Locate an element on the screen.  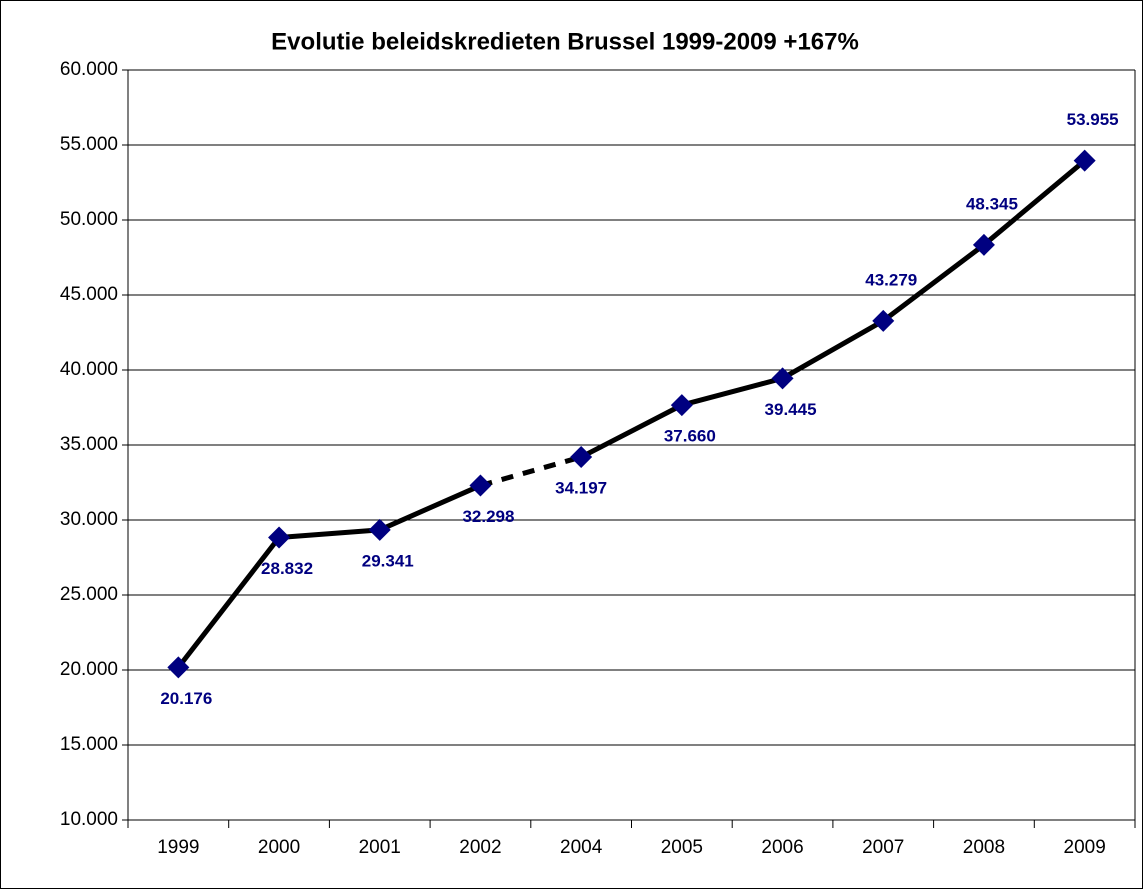
y-tick-label: 30.000 is located at coordinates (89, 519).